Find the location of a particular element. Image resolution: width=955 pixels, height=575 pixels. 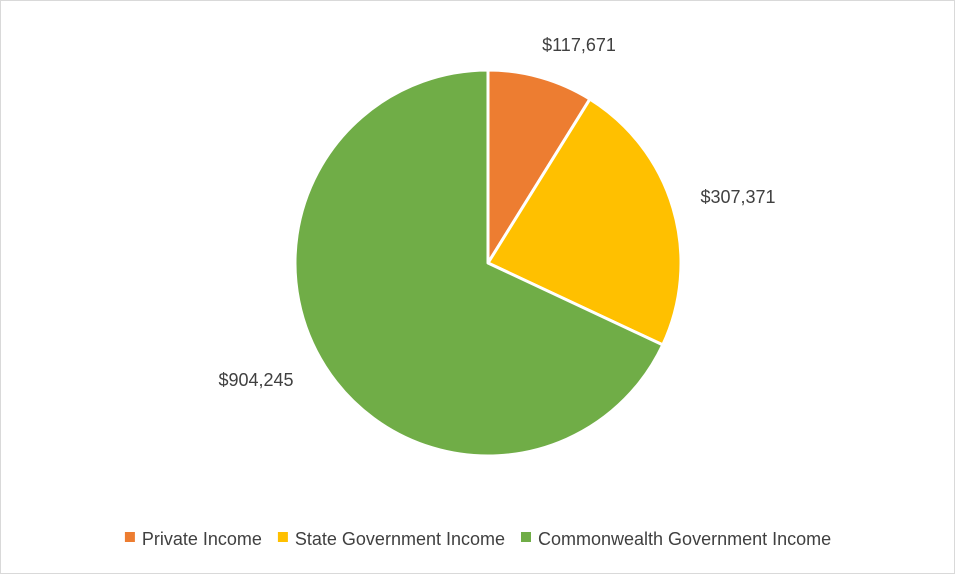

legend-marker-private-income is located at coordinates (129, 537).